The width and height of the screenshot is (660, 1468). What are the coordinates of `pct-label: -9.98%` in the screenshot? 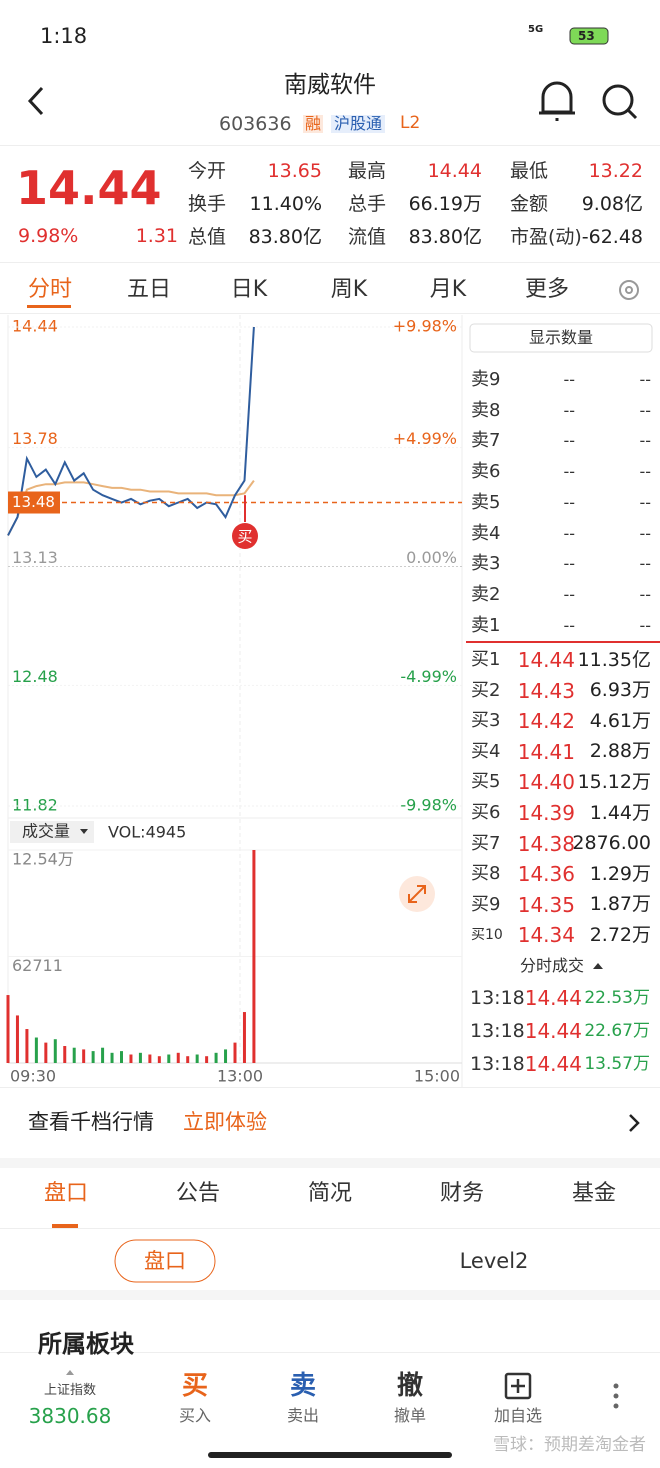 It's located at (428, 805).